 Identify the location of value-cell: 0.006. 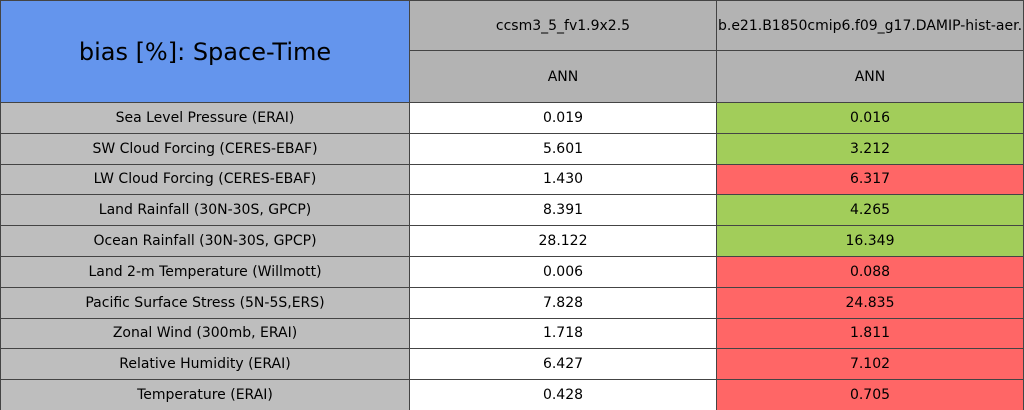
(563, 272).